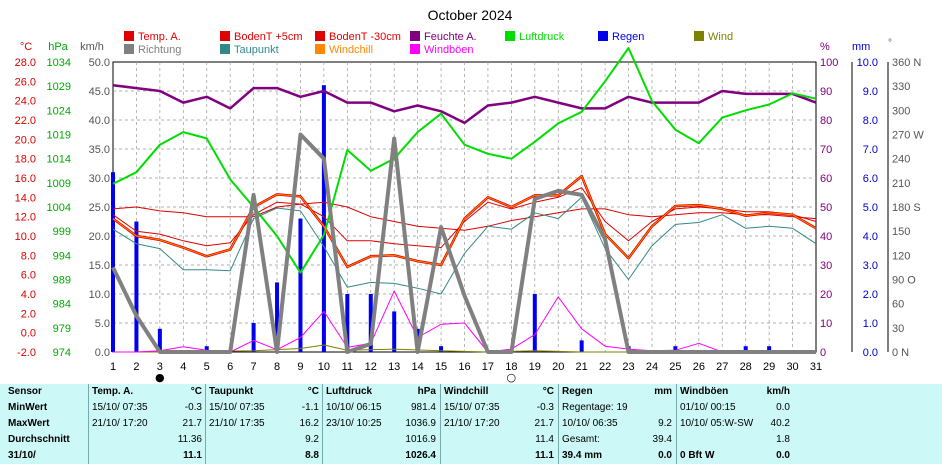 This screenshot has width=942, height=464. I want to click on tick-label-hpa: 1034, so click(59, 63).